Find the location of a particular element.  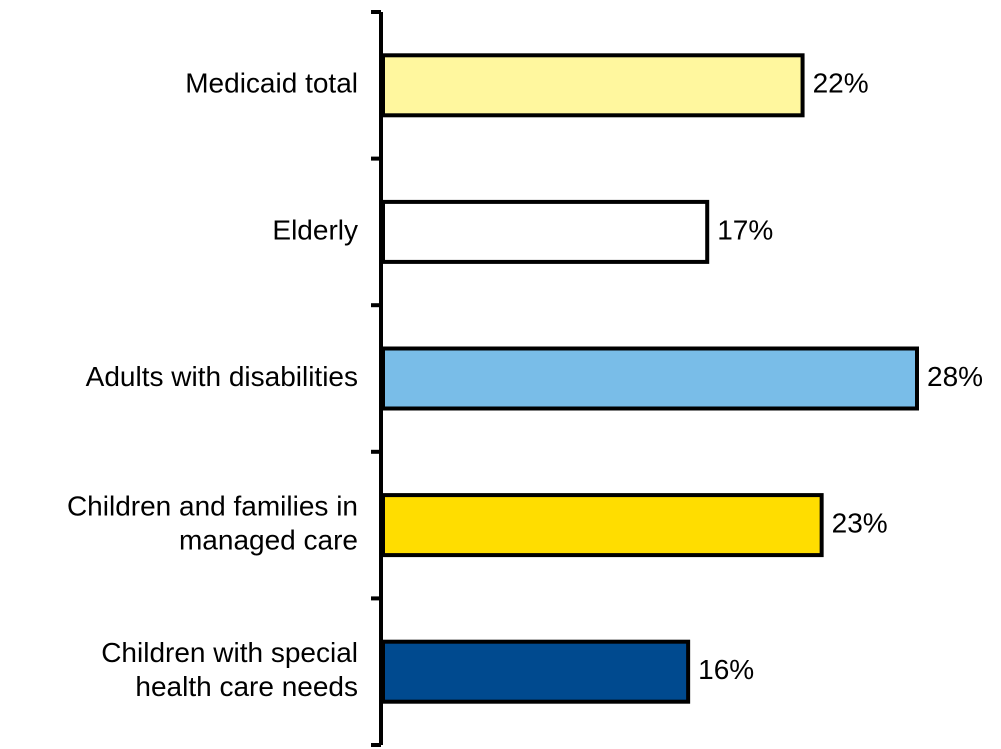

category-label: Elderly is located at coordinates (315, 229).